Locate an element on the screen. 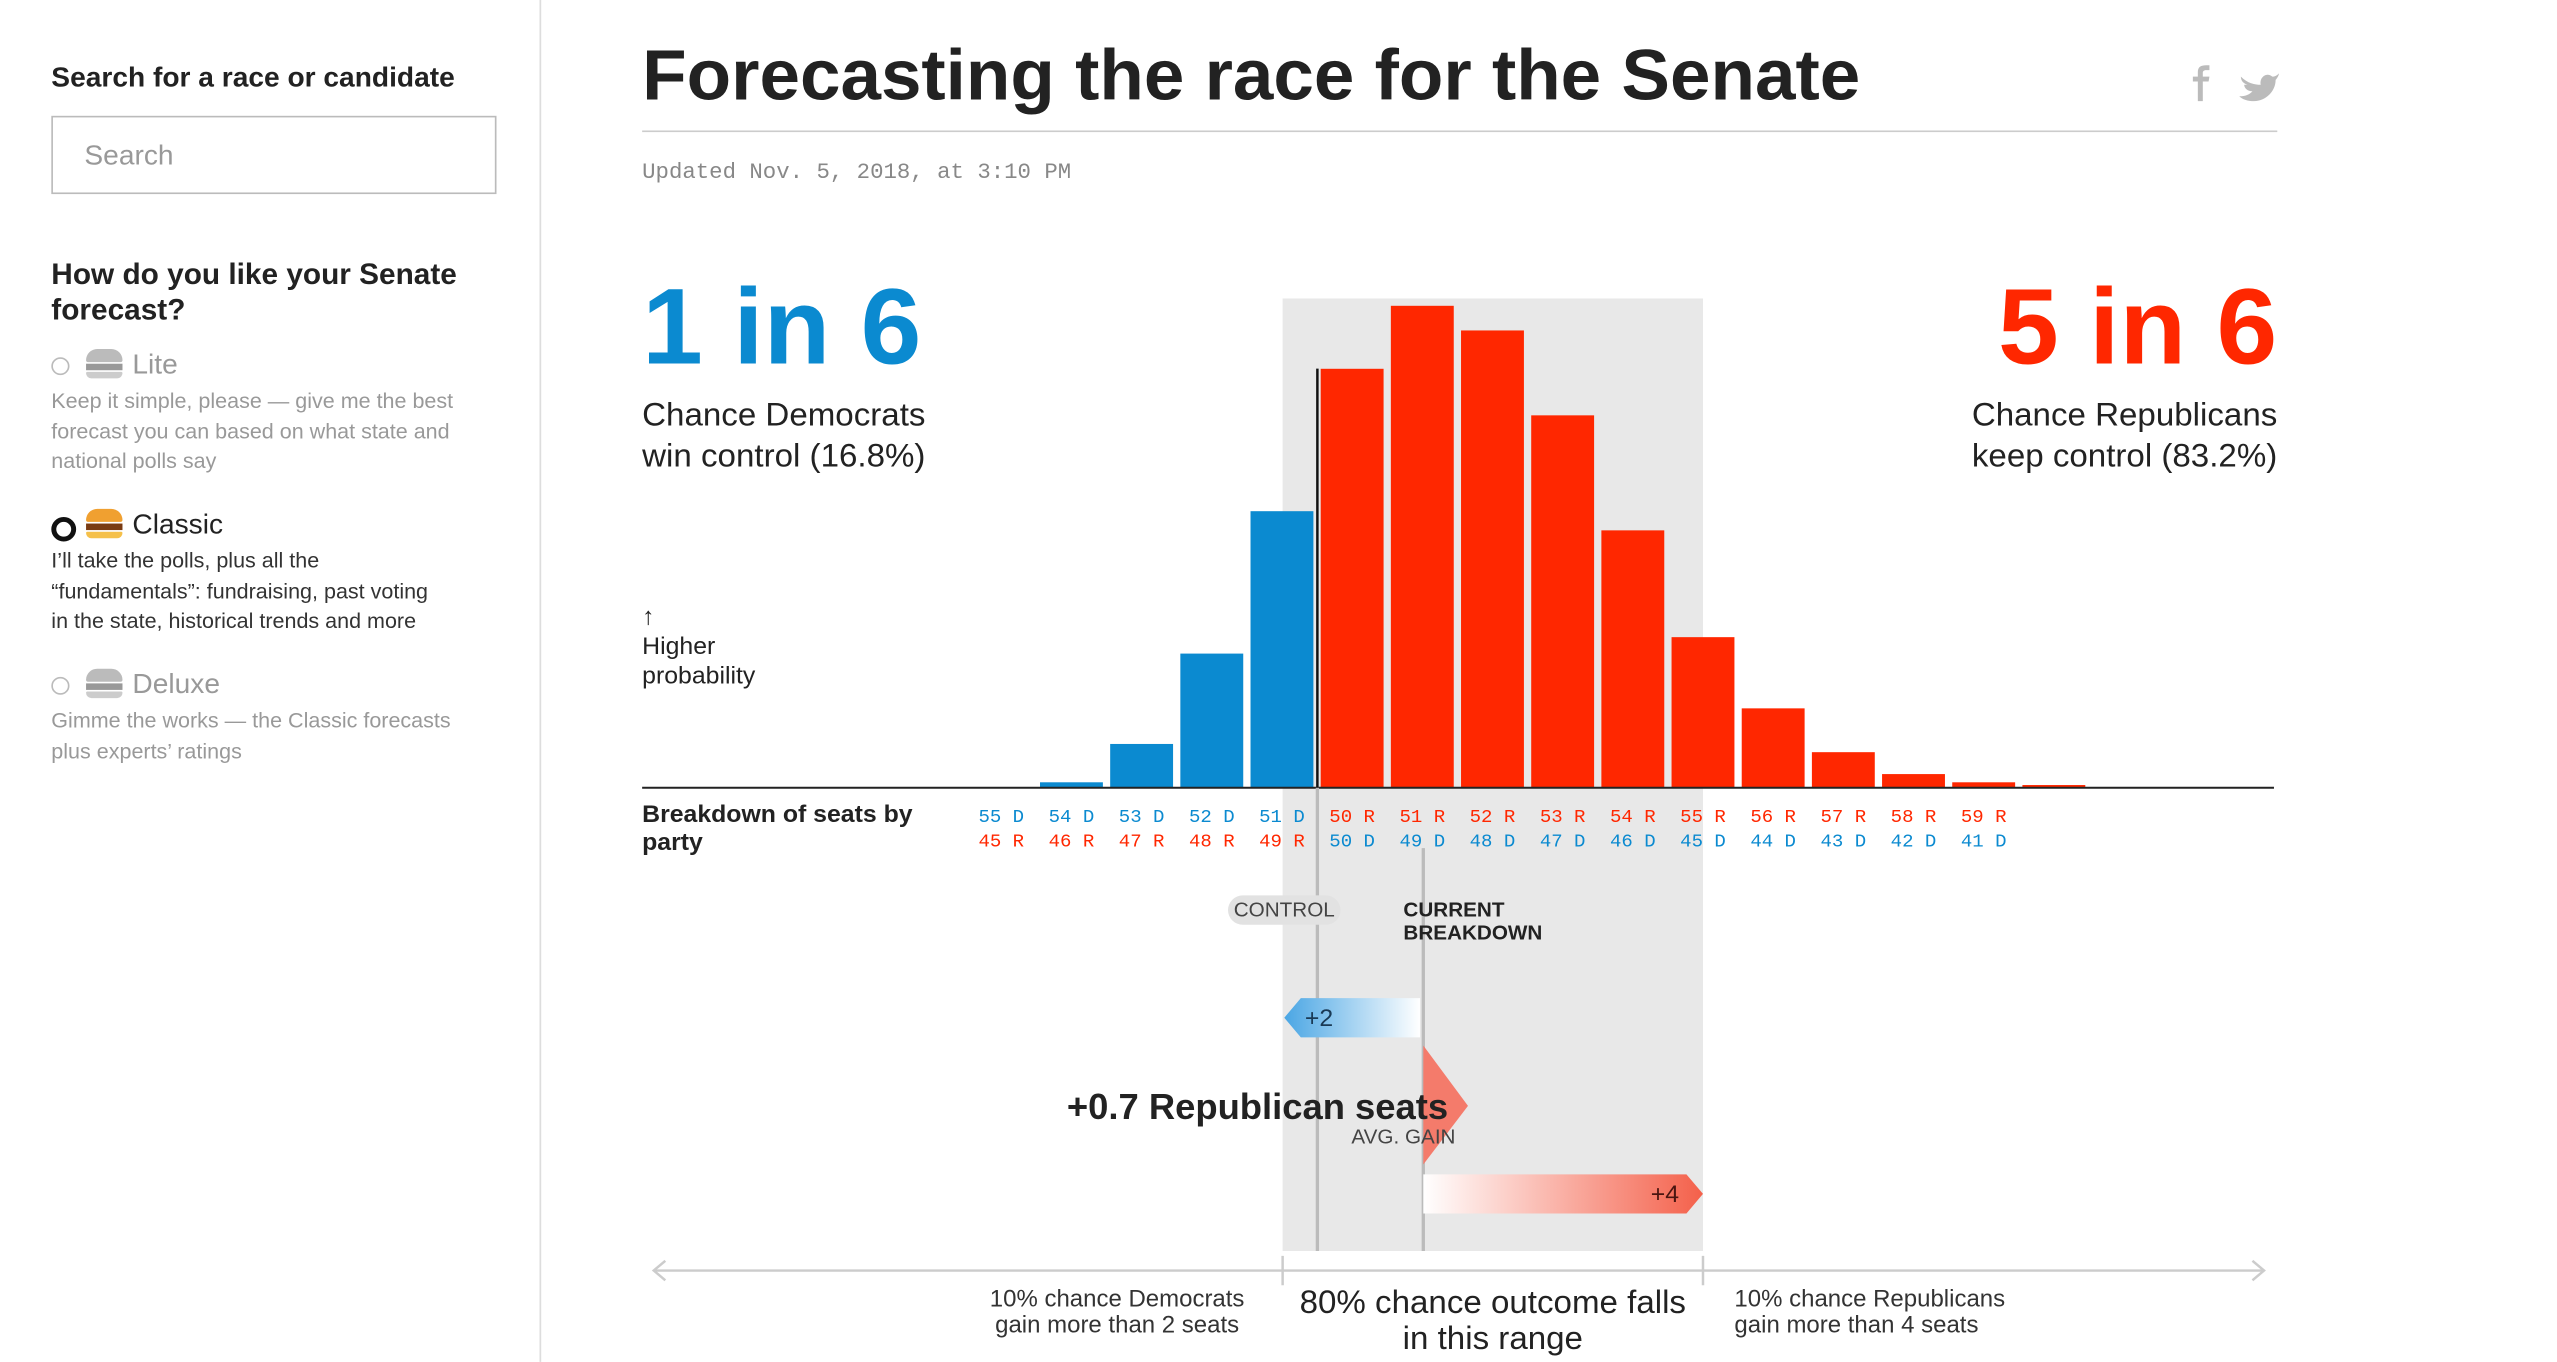 The width and height of the screenshot is (2557, 1362). control-pill is located at coordinates (1284, 910).